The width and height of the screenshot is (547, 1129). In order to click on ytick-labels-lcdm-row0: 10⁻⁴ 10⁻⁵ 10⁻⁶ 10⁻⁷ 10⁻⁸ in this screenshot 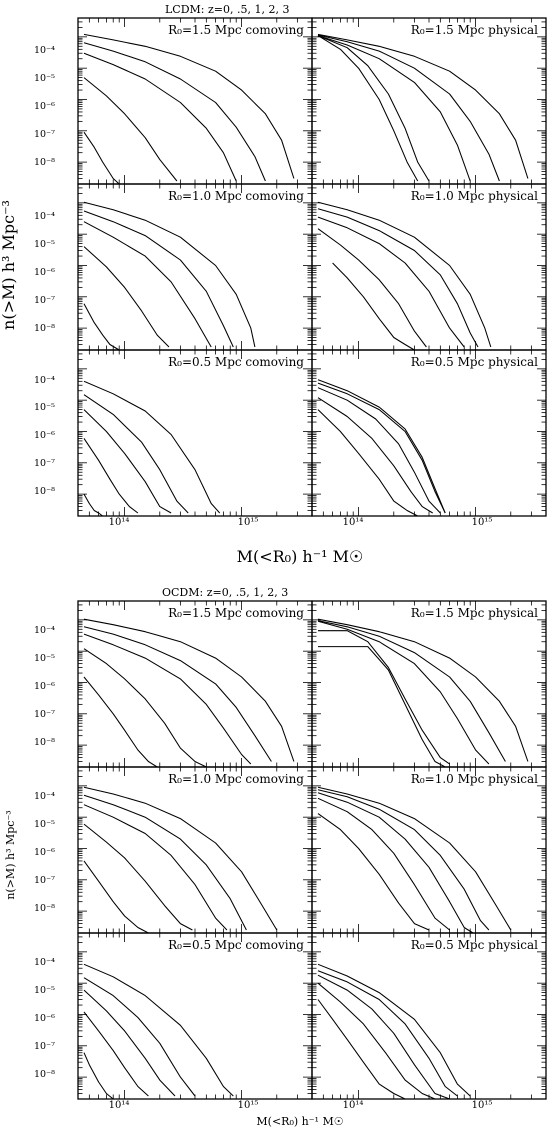, I will do `click(44, 106)`.